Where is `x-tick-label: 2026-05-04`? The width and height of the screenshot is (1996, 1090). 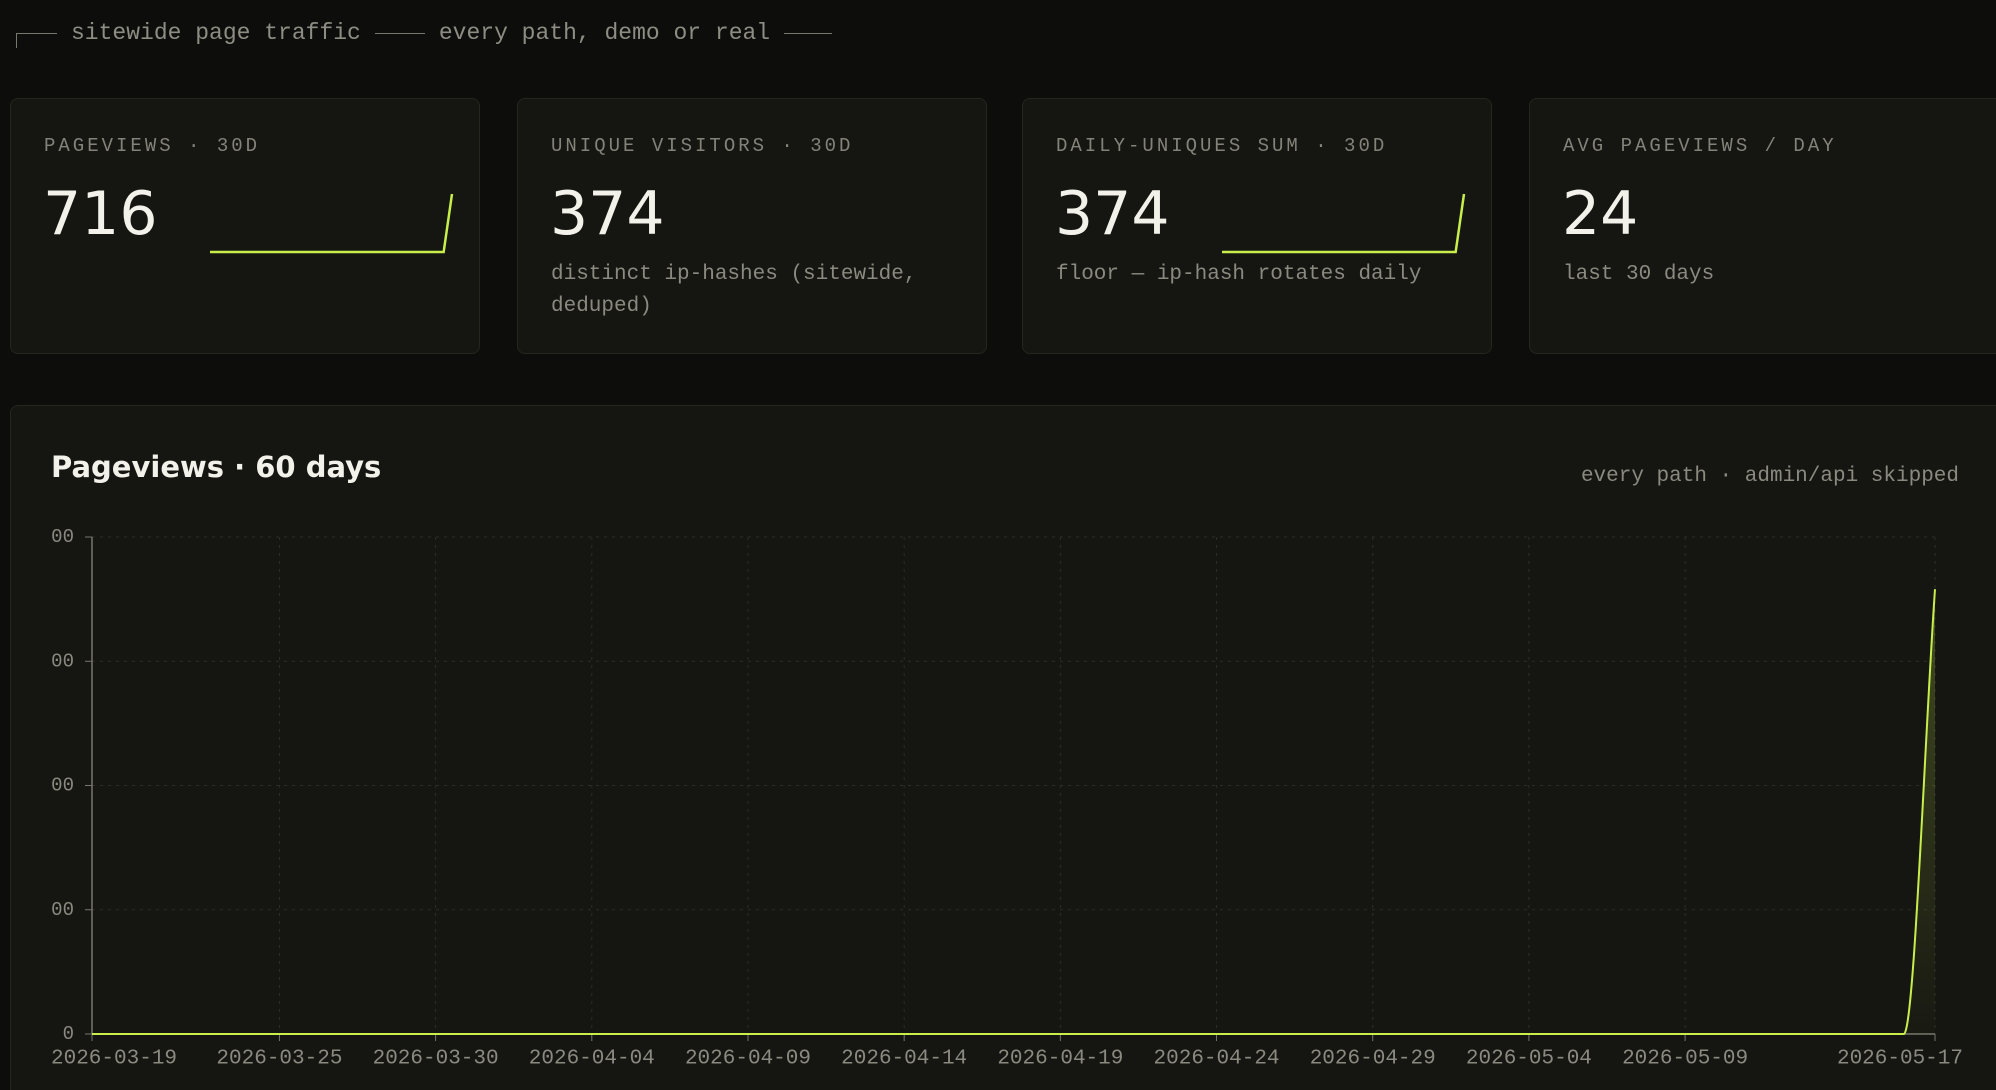
x-tick-label: 2026-05-04 is located at coordinates (1529, 1059).